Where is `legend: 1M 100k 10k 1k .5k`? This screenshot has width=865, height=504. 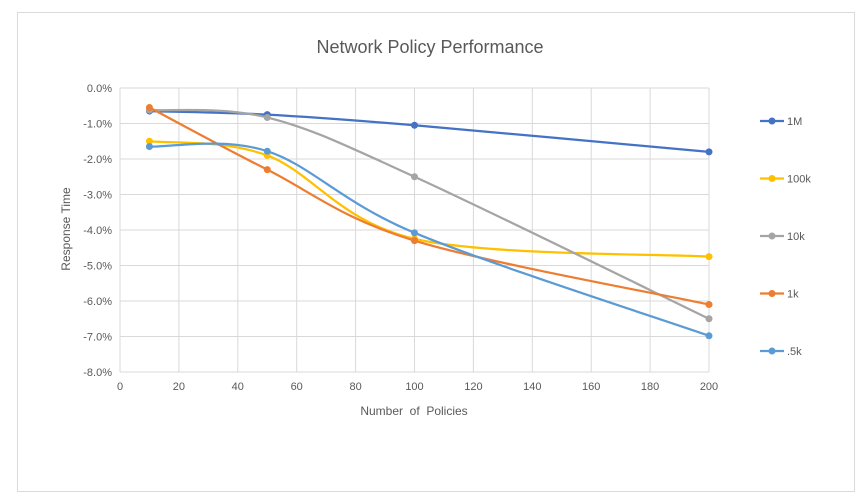 legend: 1M 100k 10k 1k .5k is located at coordinates (785, 237).